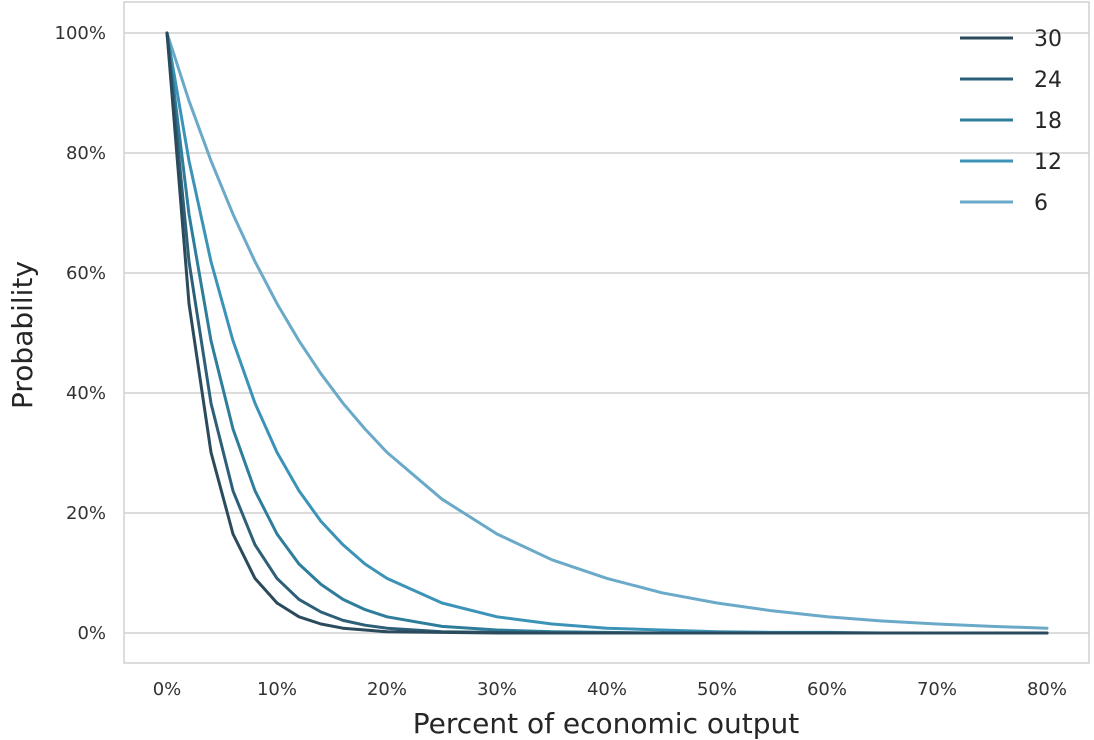 This screenshot has height=740, width=1094. What do you see at coordinates (1048, 162) in the screenshot?
I see `legend-label-12: 12` at bounding box center [1048, 162].